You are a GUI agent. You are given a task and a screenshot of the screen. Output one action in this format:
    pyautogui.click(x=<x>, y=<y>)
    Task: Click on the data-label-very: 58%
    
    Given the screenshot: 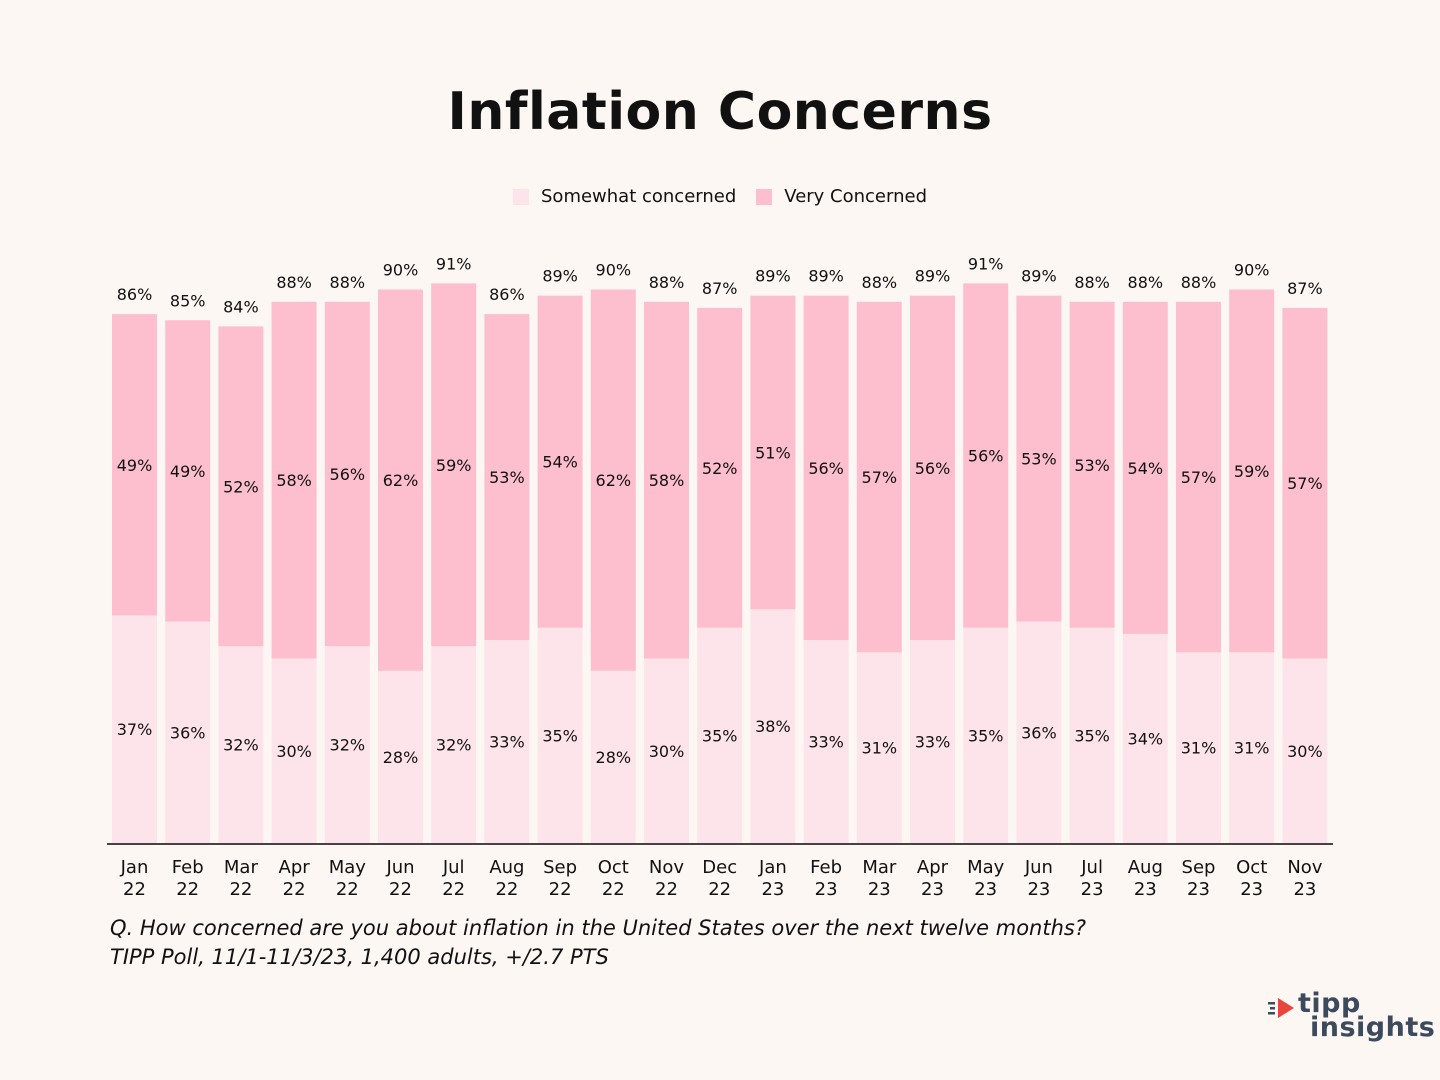 What is the action you would take?
    pyautogui.click(x=667, y=480)
    